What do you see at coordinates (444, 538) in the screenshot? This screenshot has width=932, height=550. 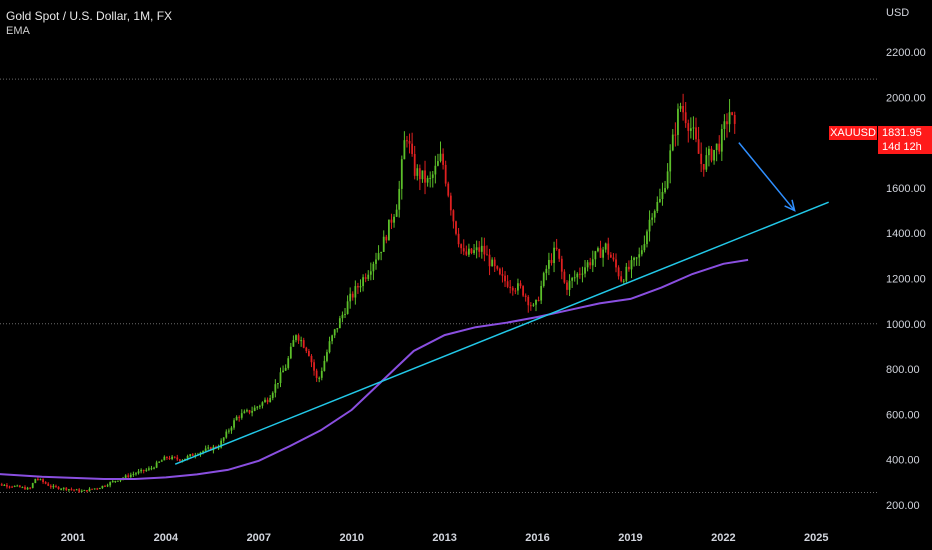 I see `x-tick-label: 2013` at bounding box center [444, 538].